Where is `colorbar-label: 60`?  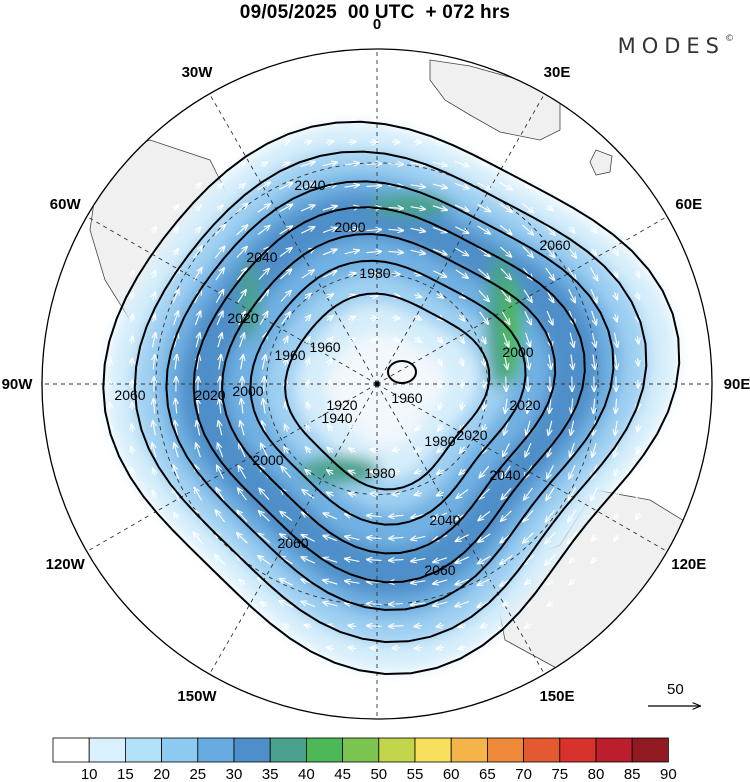 colorbar-label: 60 is located at coordinates (451, 774).